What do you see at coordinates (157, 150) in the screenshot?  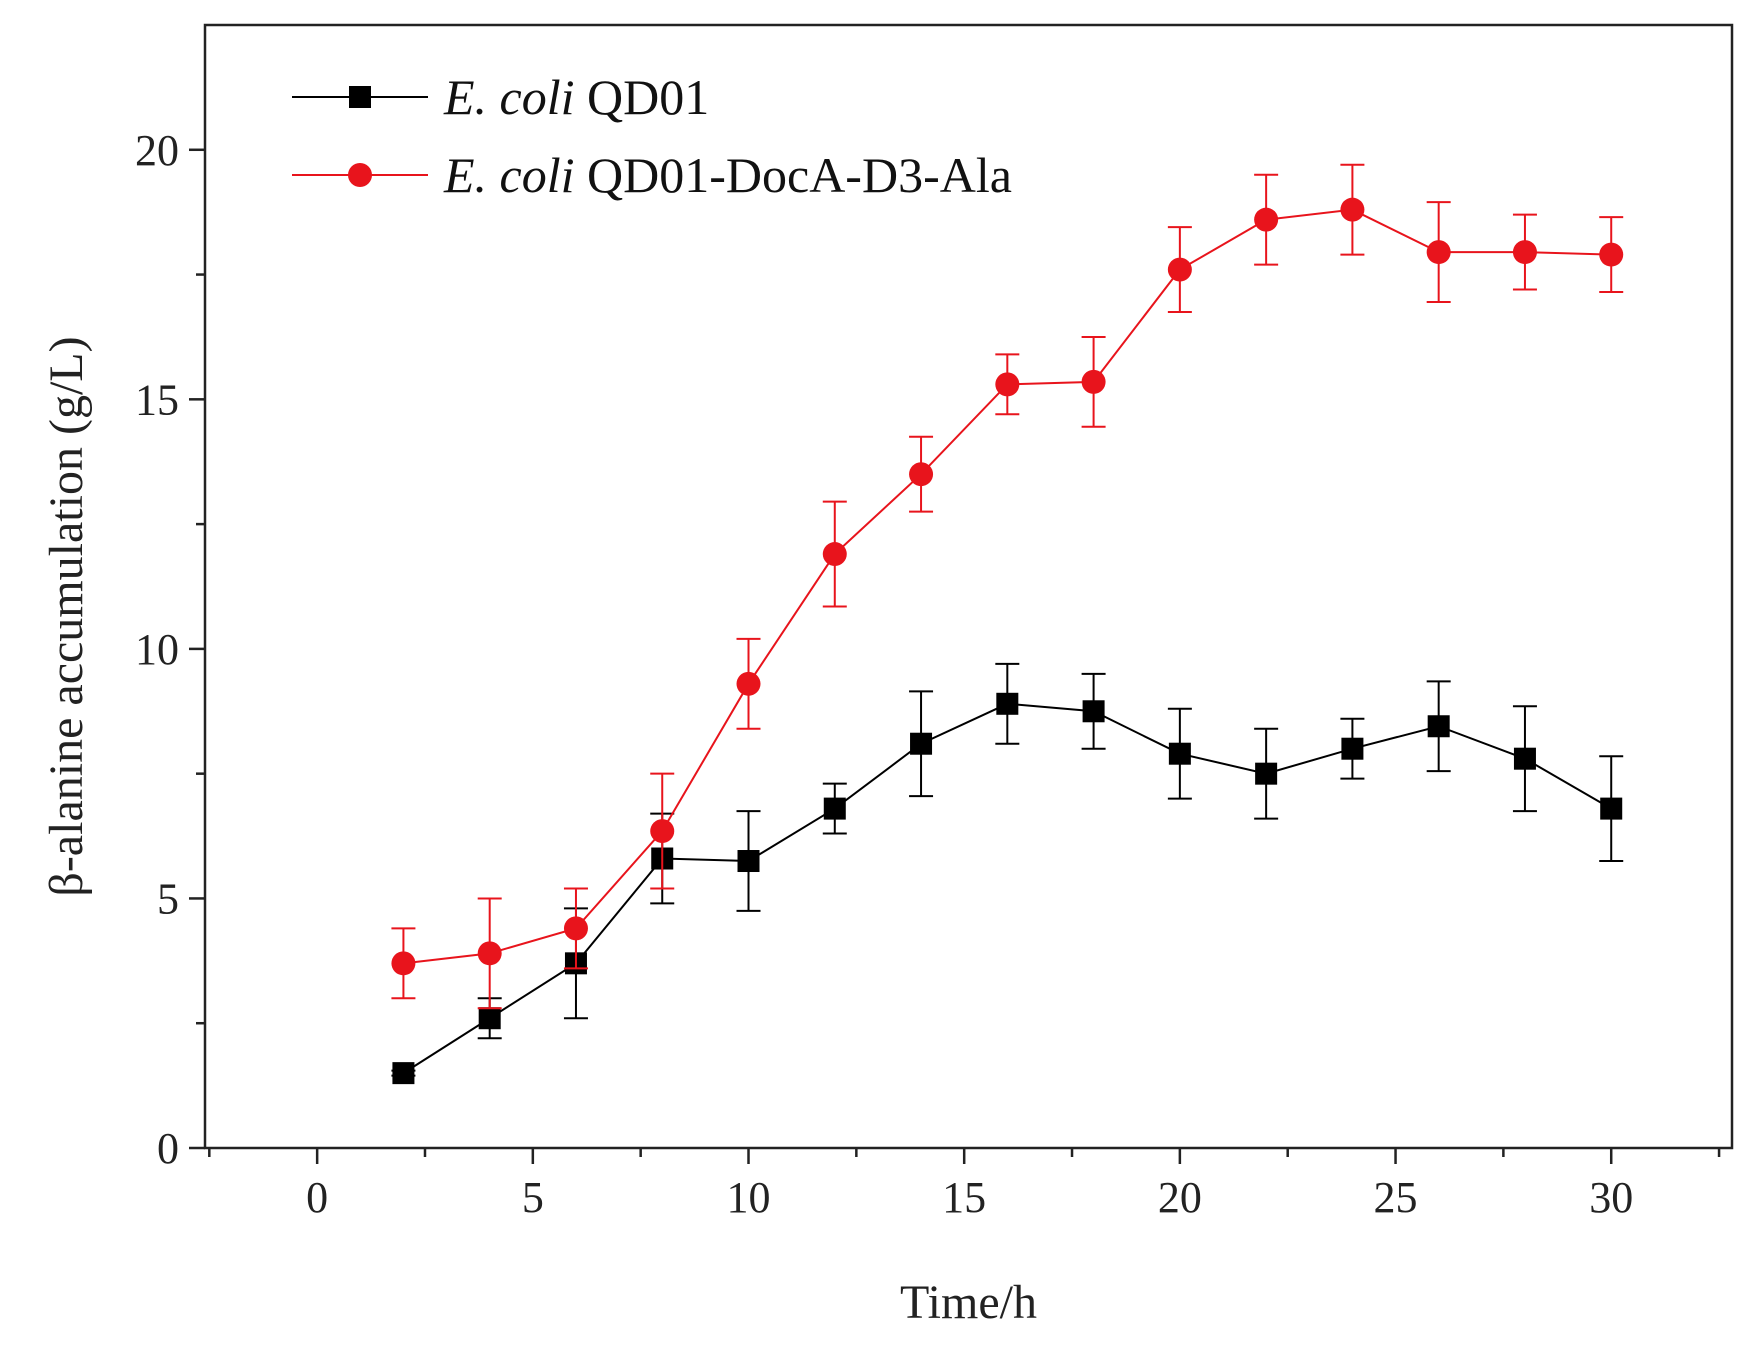 I see `y-tick-label: 20` at bounding box center [157, 150].